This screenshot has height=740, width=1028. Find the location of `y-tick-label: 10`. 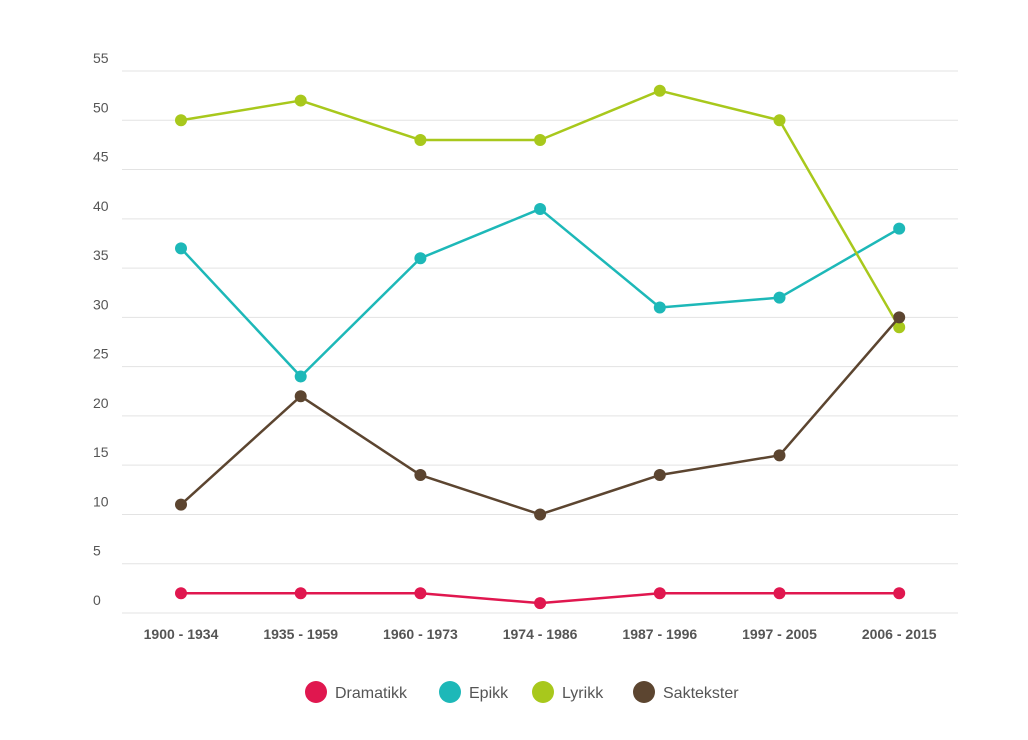

y-tick-label: 10 is located at coordinates (101, 501).